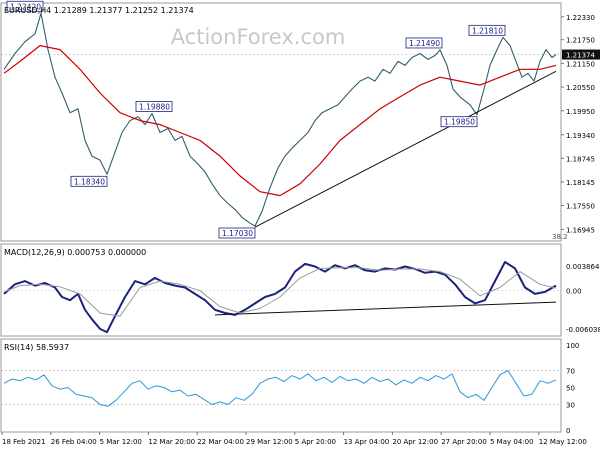  What do you see at coordinates (570, 406) in the screenshot?
I see `rsi-y-tick-label: 30` at bounding box center [570, 406].